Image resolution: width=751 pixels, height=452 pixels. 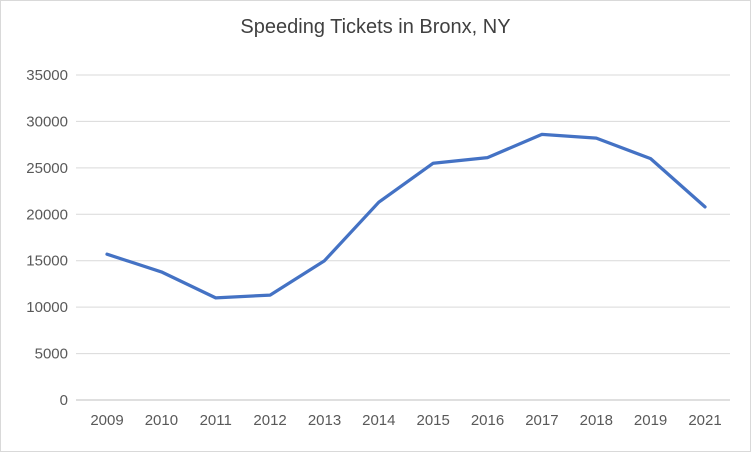 What do you see at coordinates (324, 420) in the screenshot?
I see `x-axis-tick-label: 2013` at bounding box center [324, 420].